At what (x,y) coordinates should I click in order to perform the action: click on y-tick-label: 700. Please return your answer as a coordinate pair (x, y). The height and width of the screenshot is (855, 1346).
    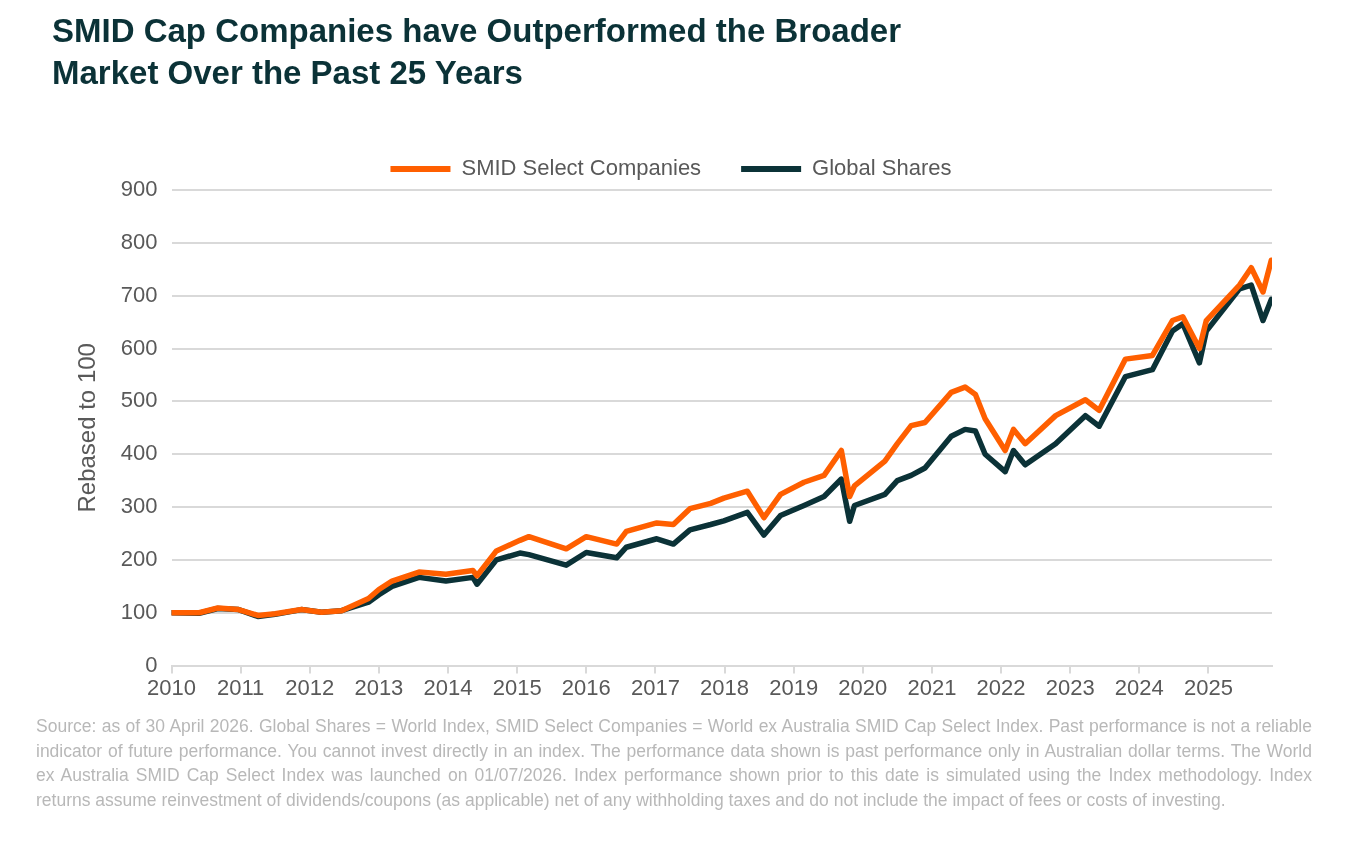
    Looking at the image, I should click on (139, 294).